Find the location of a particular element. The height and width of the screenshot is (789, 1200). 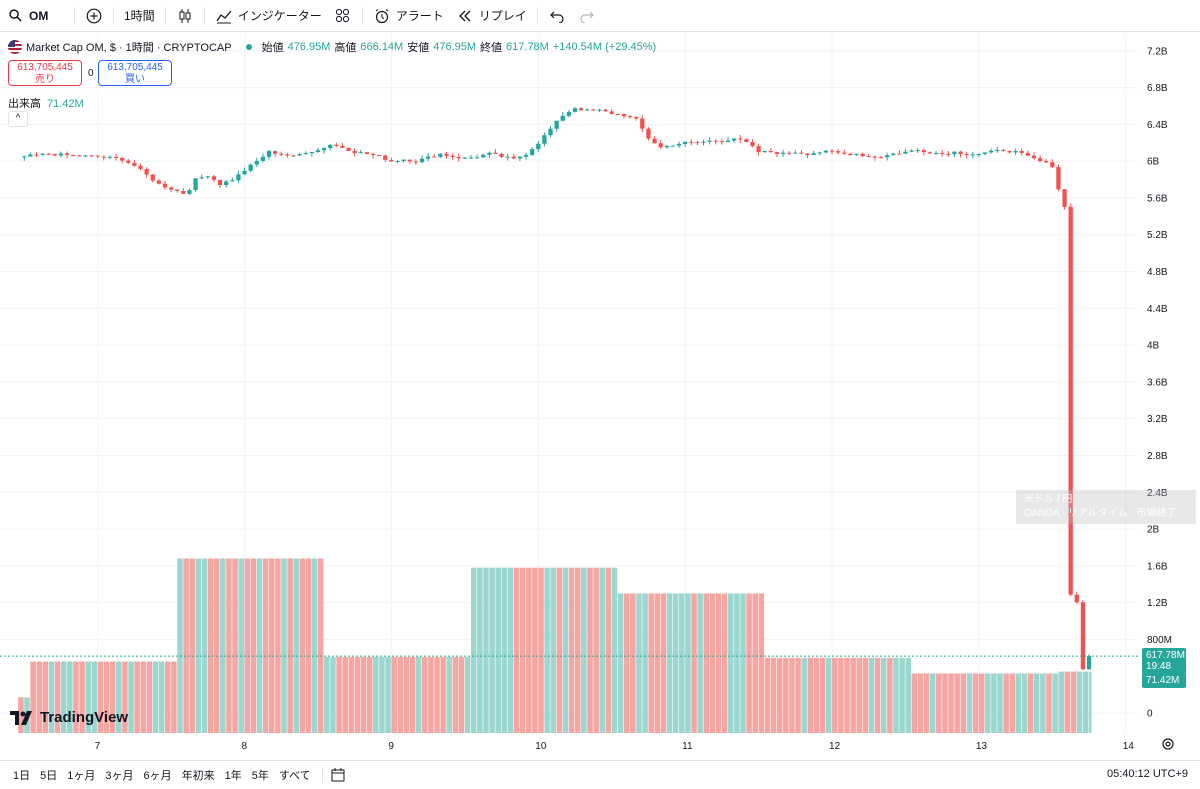

timeframe-button: 1年 is located at coordinates (233, 776).